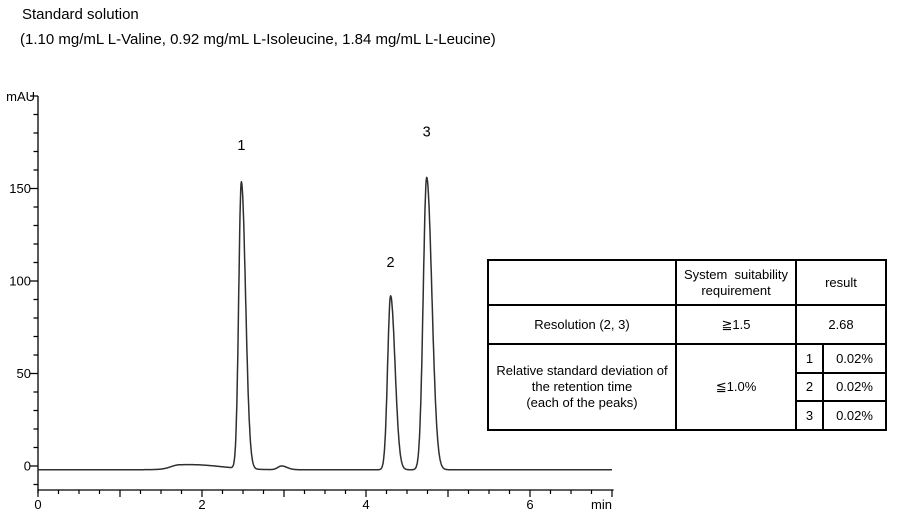  I want to click on y-axis-ticks, so click(34, 290).